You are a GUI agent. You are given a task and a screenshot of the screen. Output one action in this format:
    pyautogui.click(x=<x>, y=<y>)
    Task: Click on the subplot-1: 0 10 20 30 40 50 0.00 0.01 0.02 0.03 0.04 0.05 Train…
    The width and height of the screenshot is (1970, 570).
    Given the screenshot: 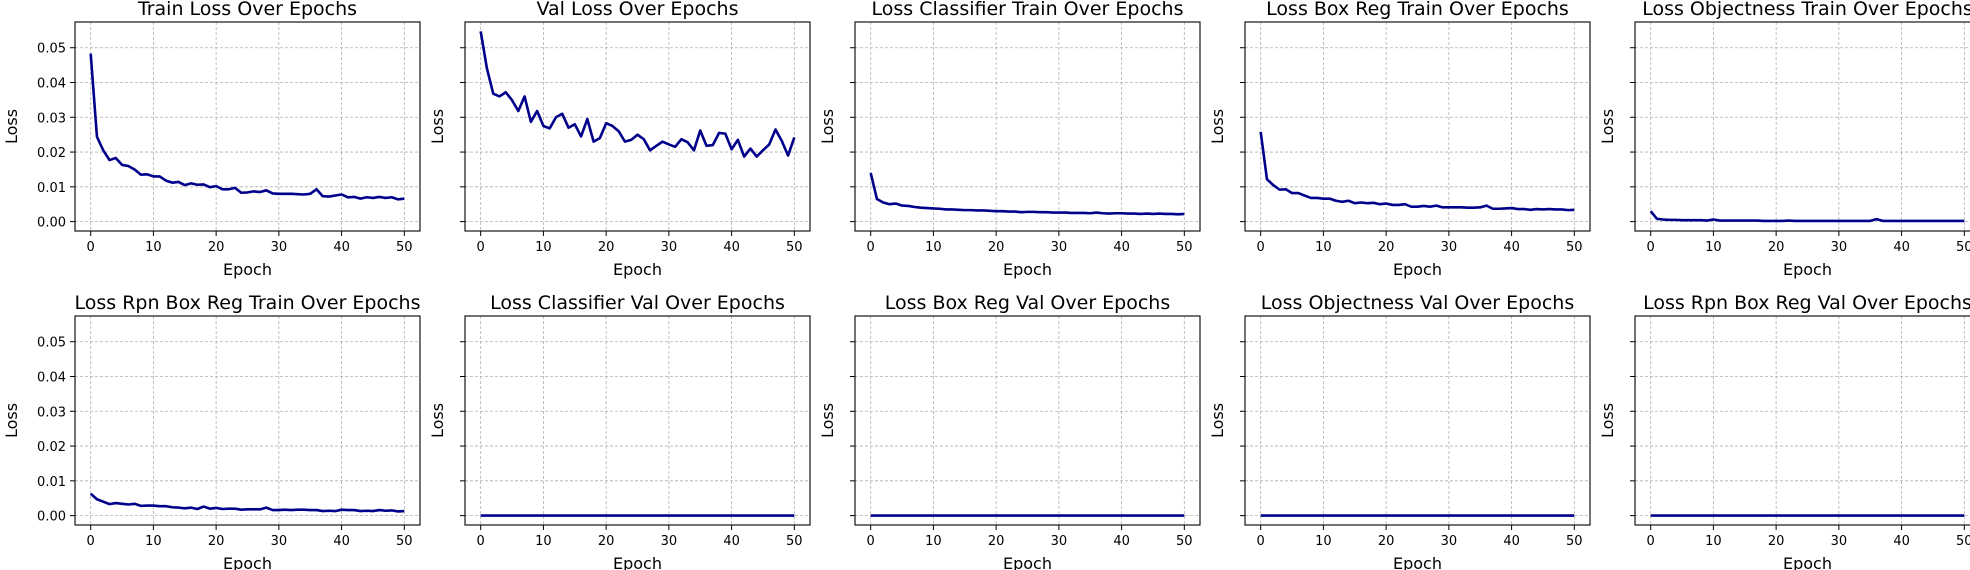 What is the action you would take?
    pyautogui.click(x=211, y=139)
    